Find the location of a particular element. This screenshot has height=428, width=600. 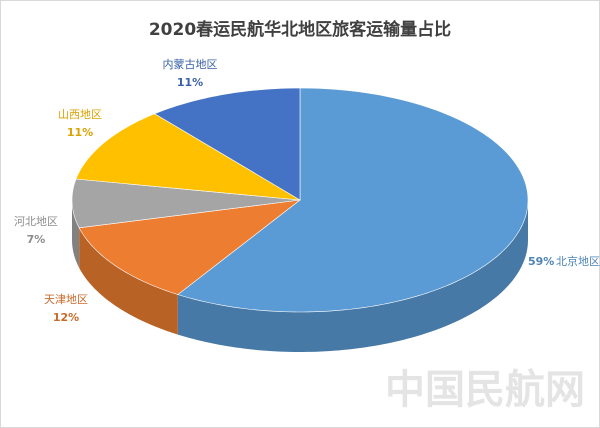

category-label: 北京地区 is located at coordinates (578, 261).